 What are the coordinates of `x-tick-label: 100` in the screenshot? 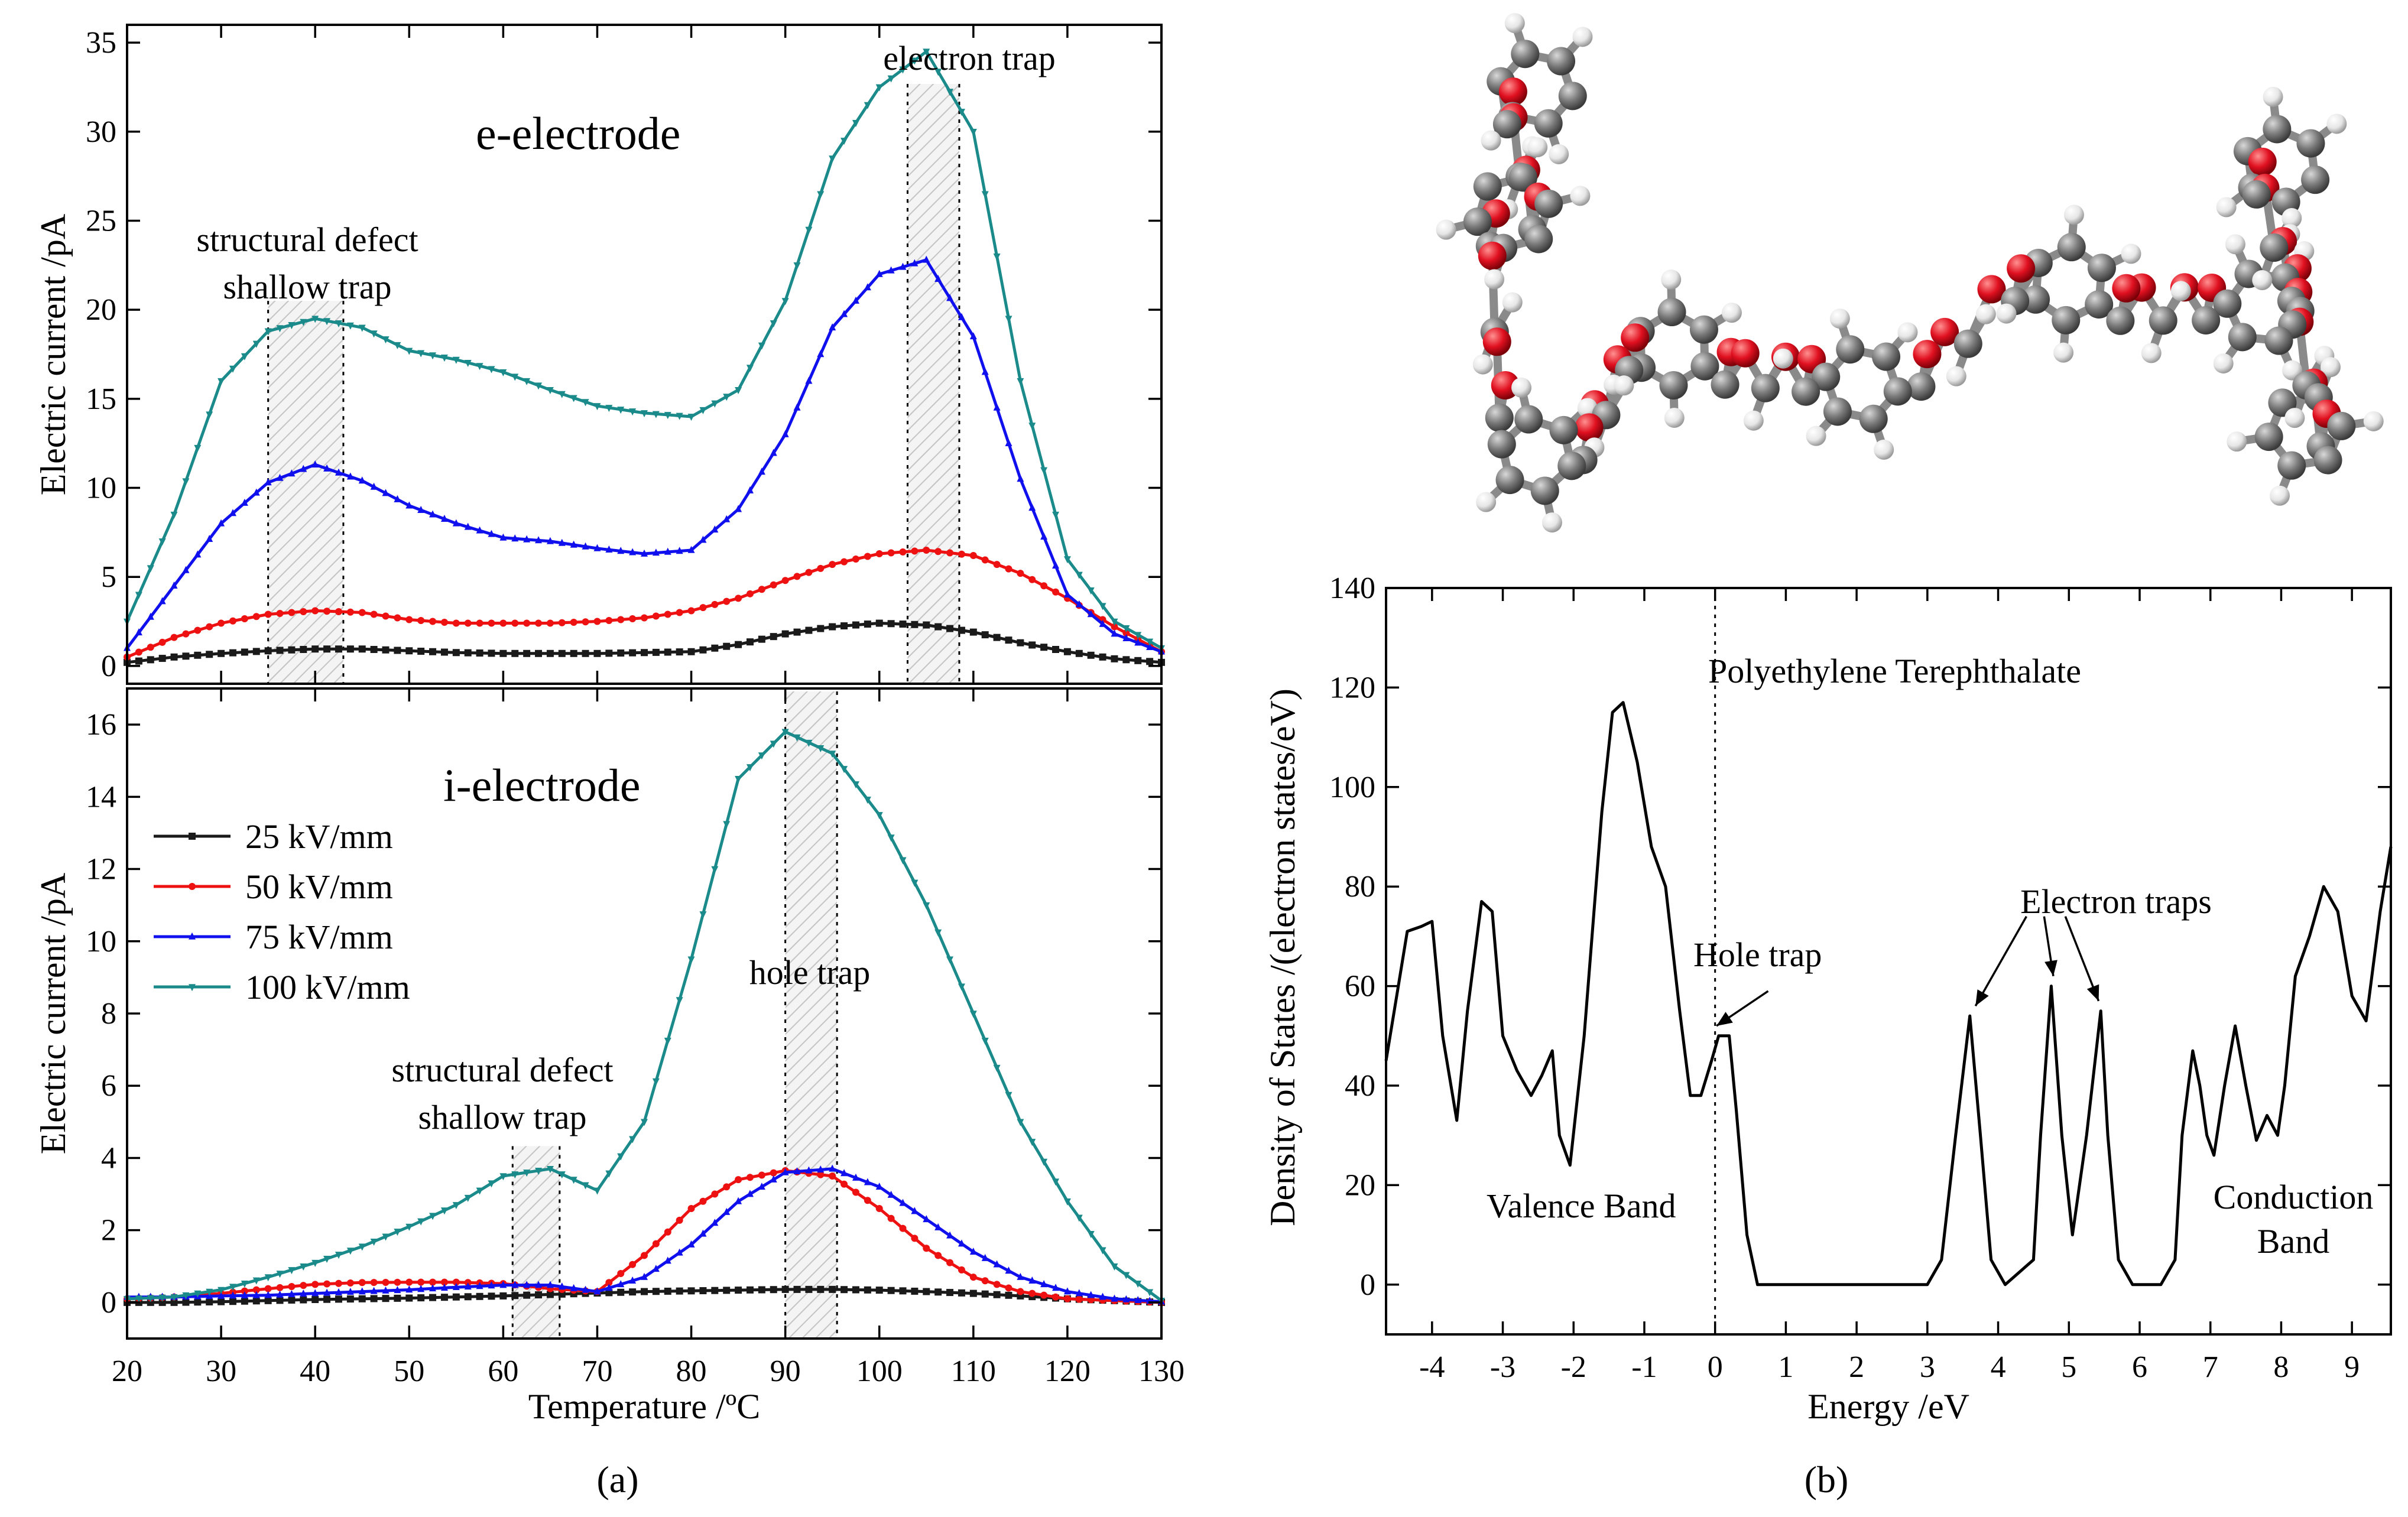 It's located at (879, 1371).